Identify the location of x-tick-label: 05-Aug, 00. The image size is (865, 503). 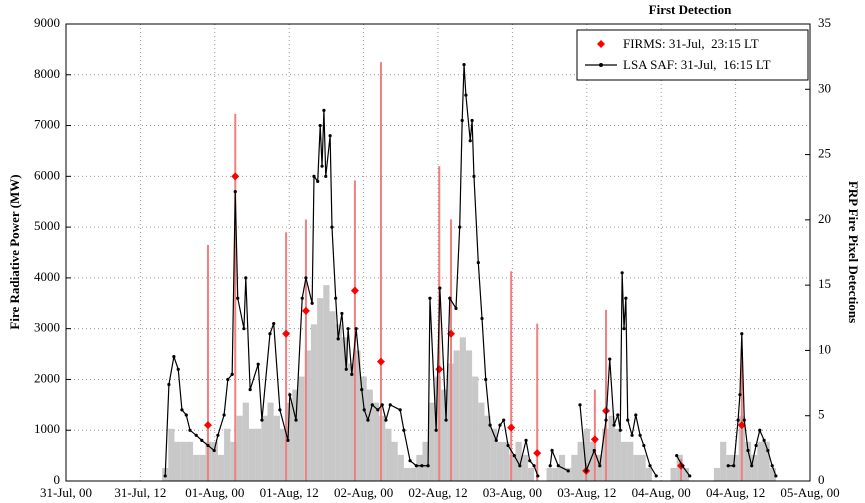
(809, 492).